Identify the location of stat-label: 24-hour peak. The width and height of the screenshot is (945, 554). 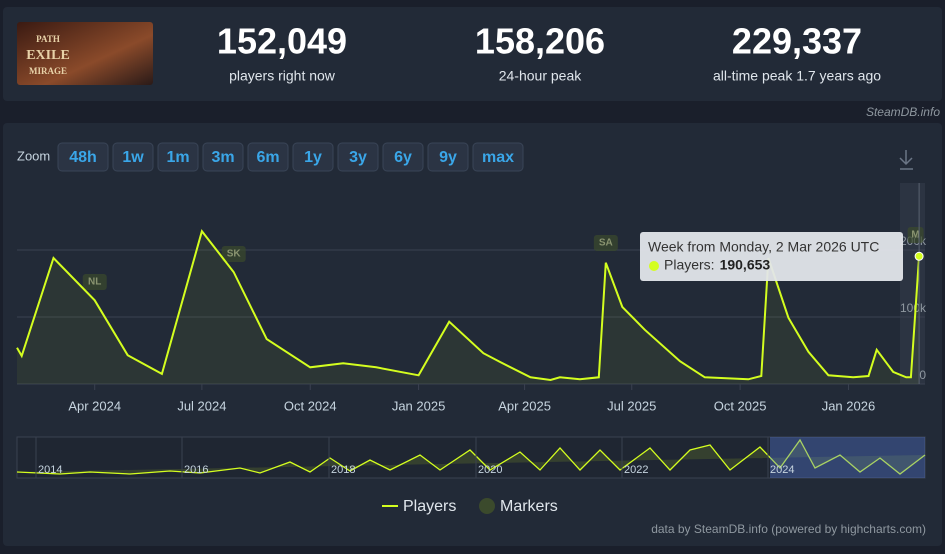
(541, 76).